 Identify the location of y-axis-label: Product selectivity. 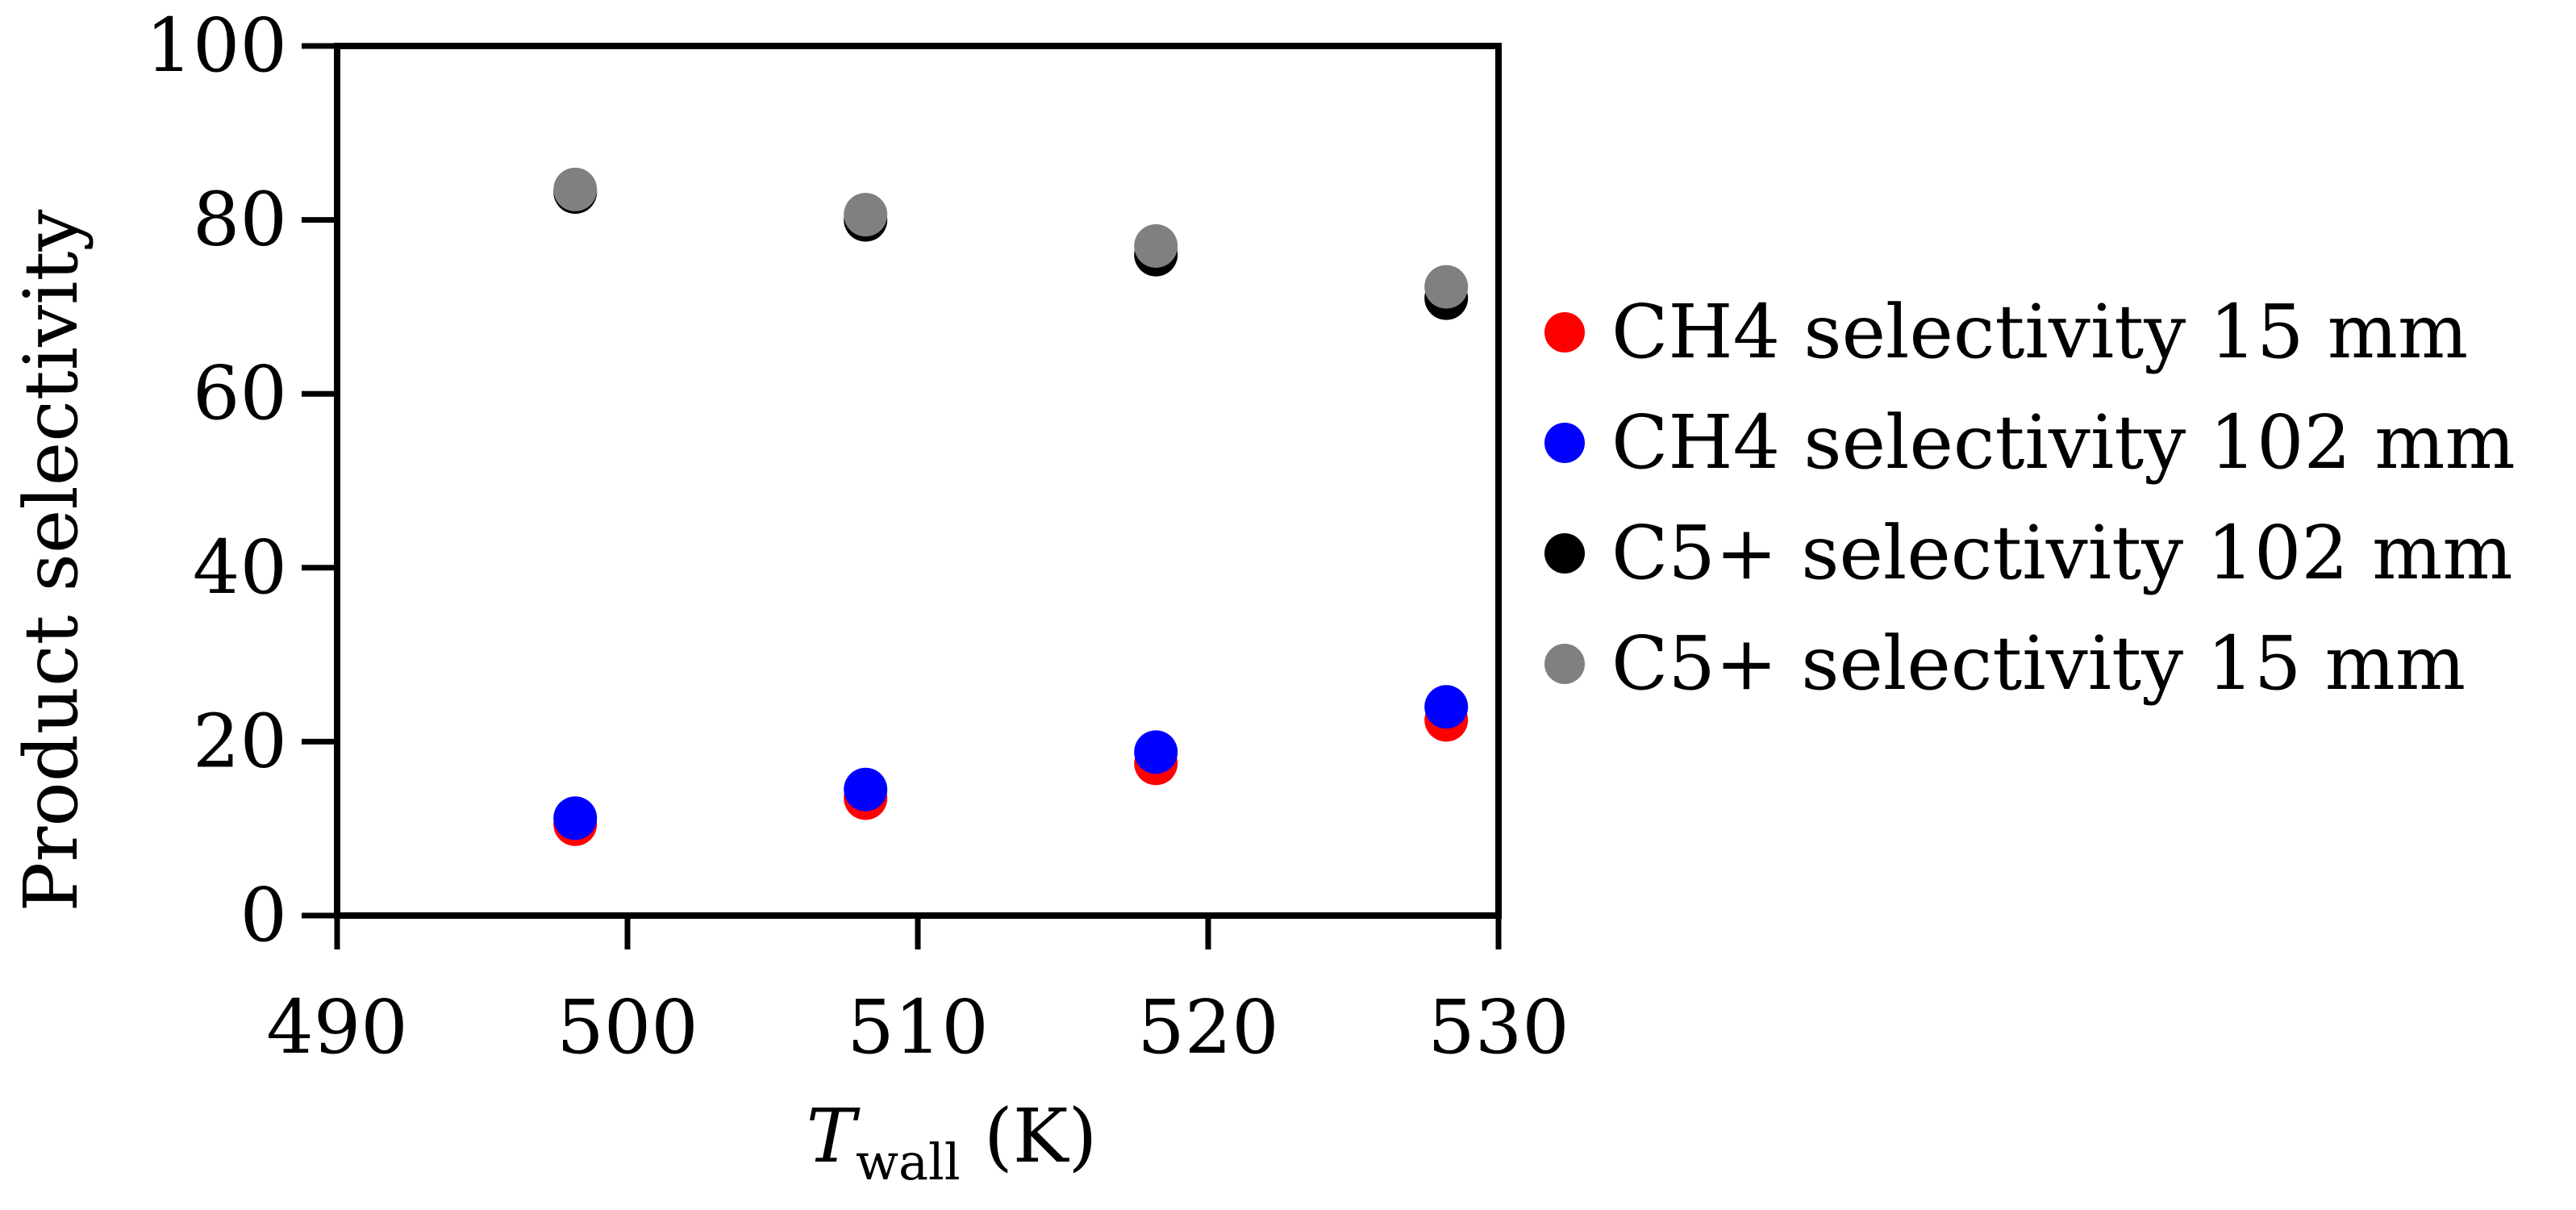
(51, 561).